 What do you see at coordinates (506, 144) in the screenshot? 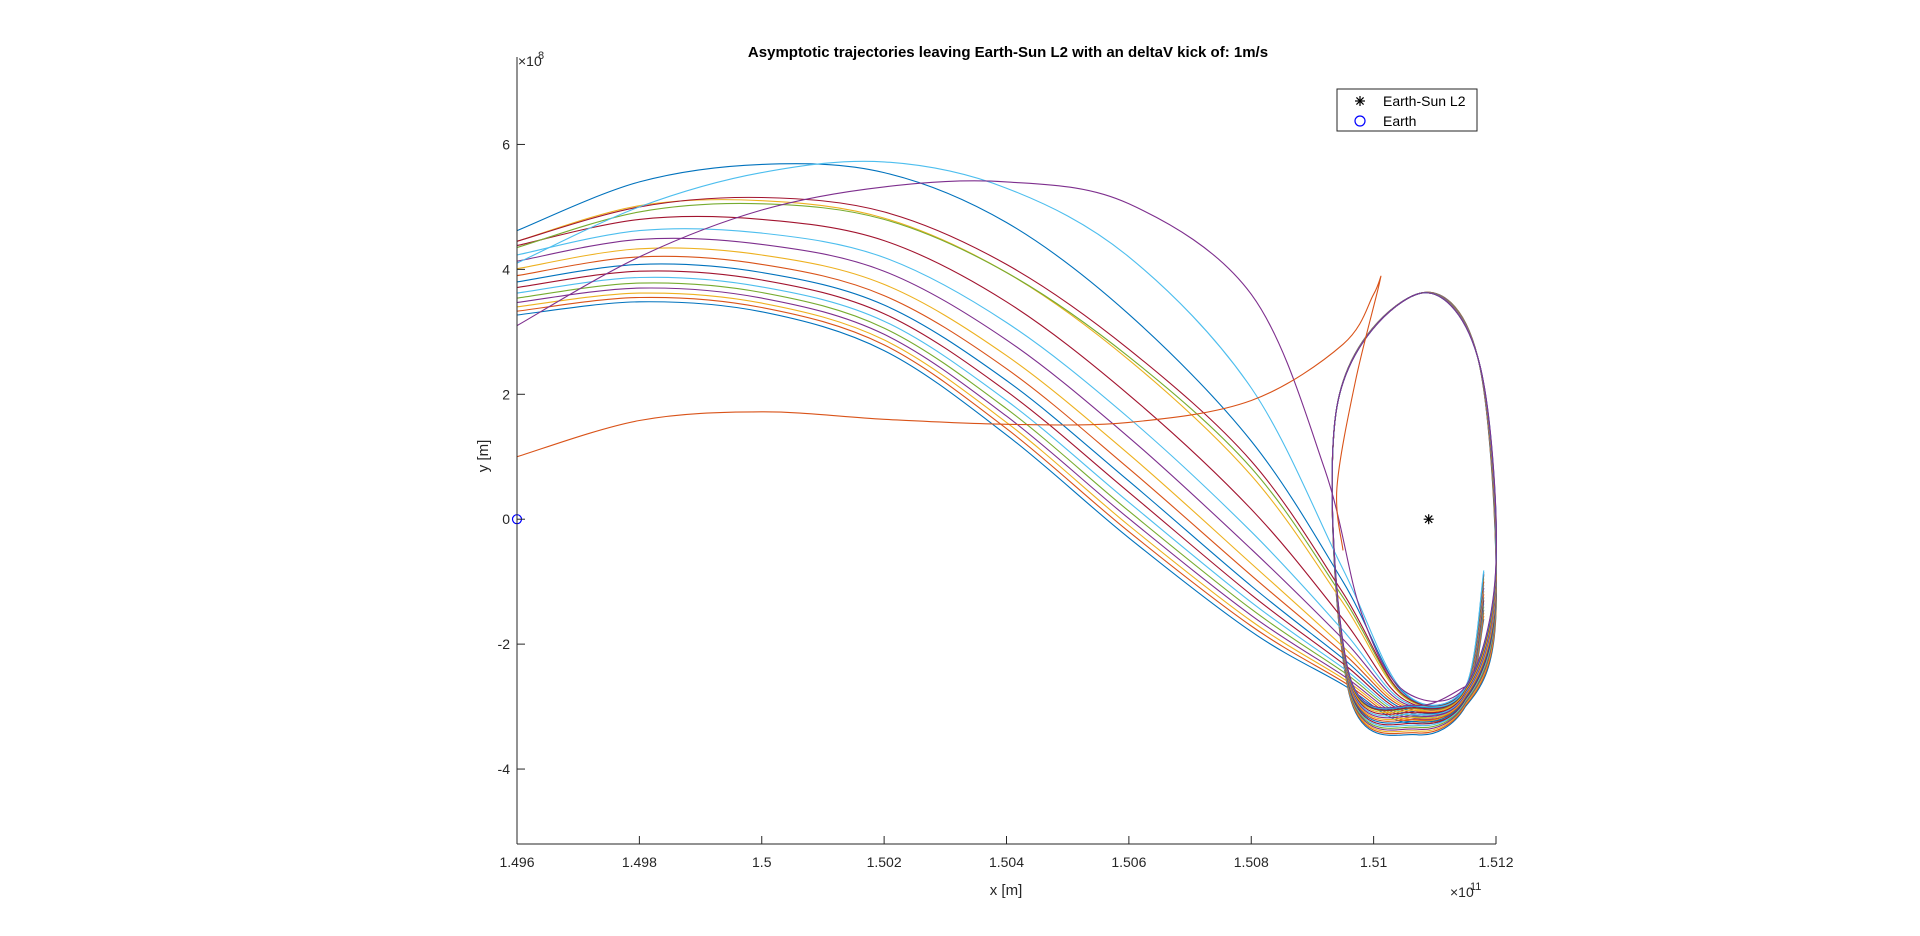
I see `y-tick-label: 6` at bounding box center [506, 144].